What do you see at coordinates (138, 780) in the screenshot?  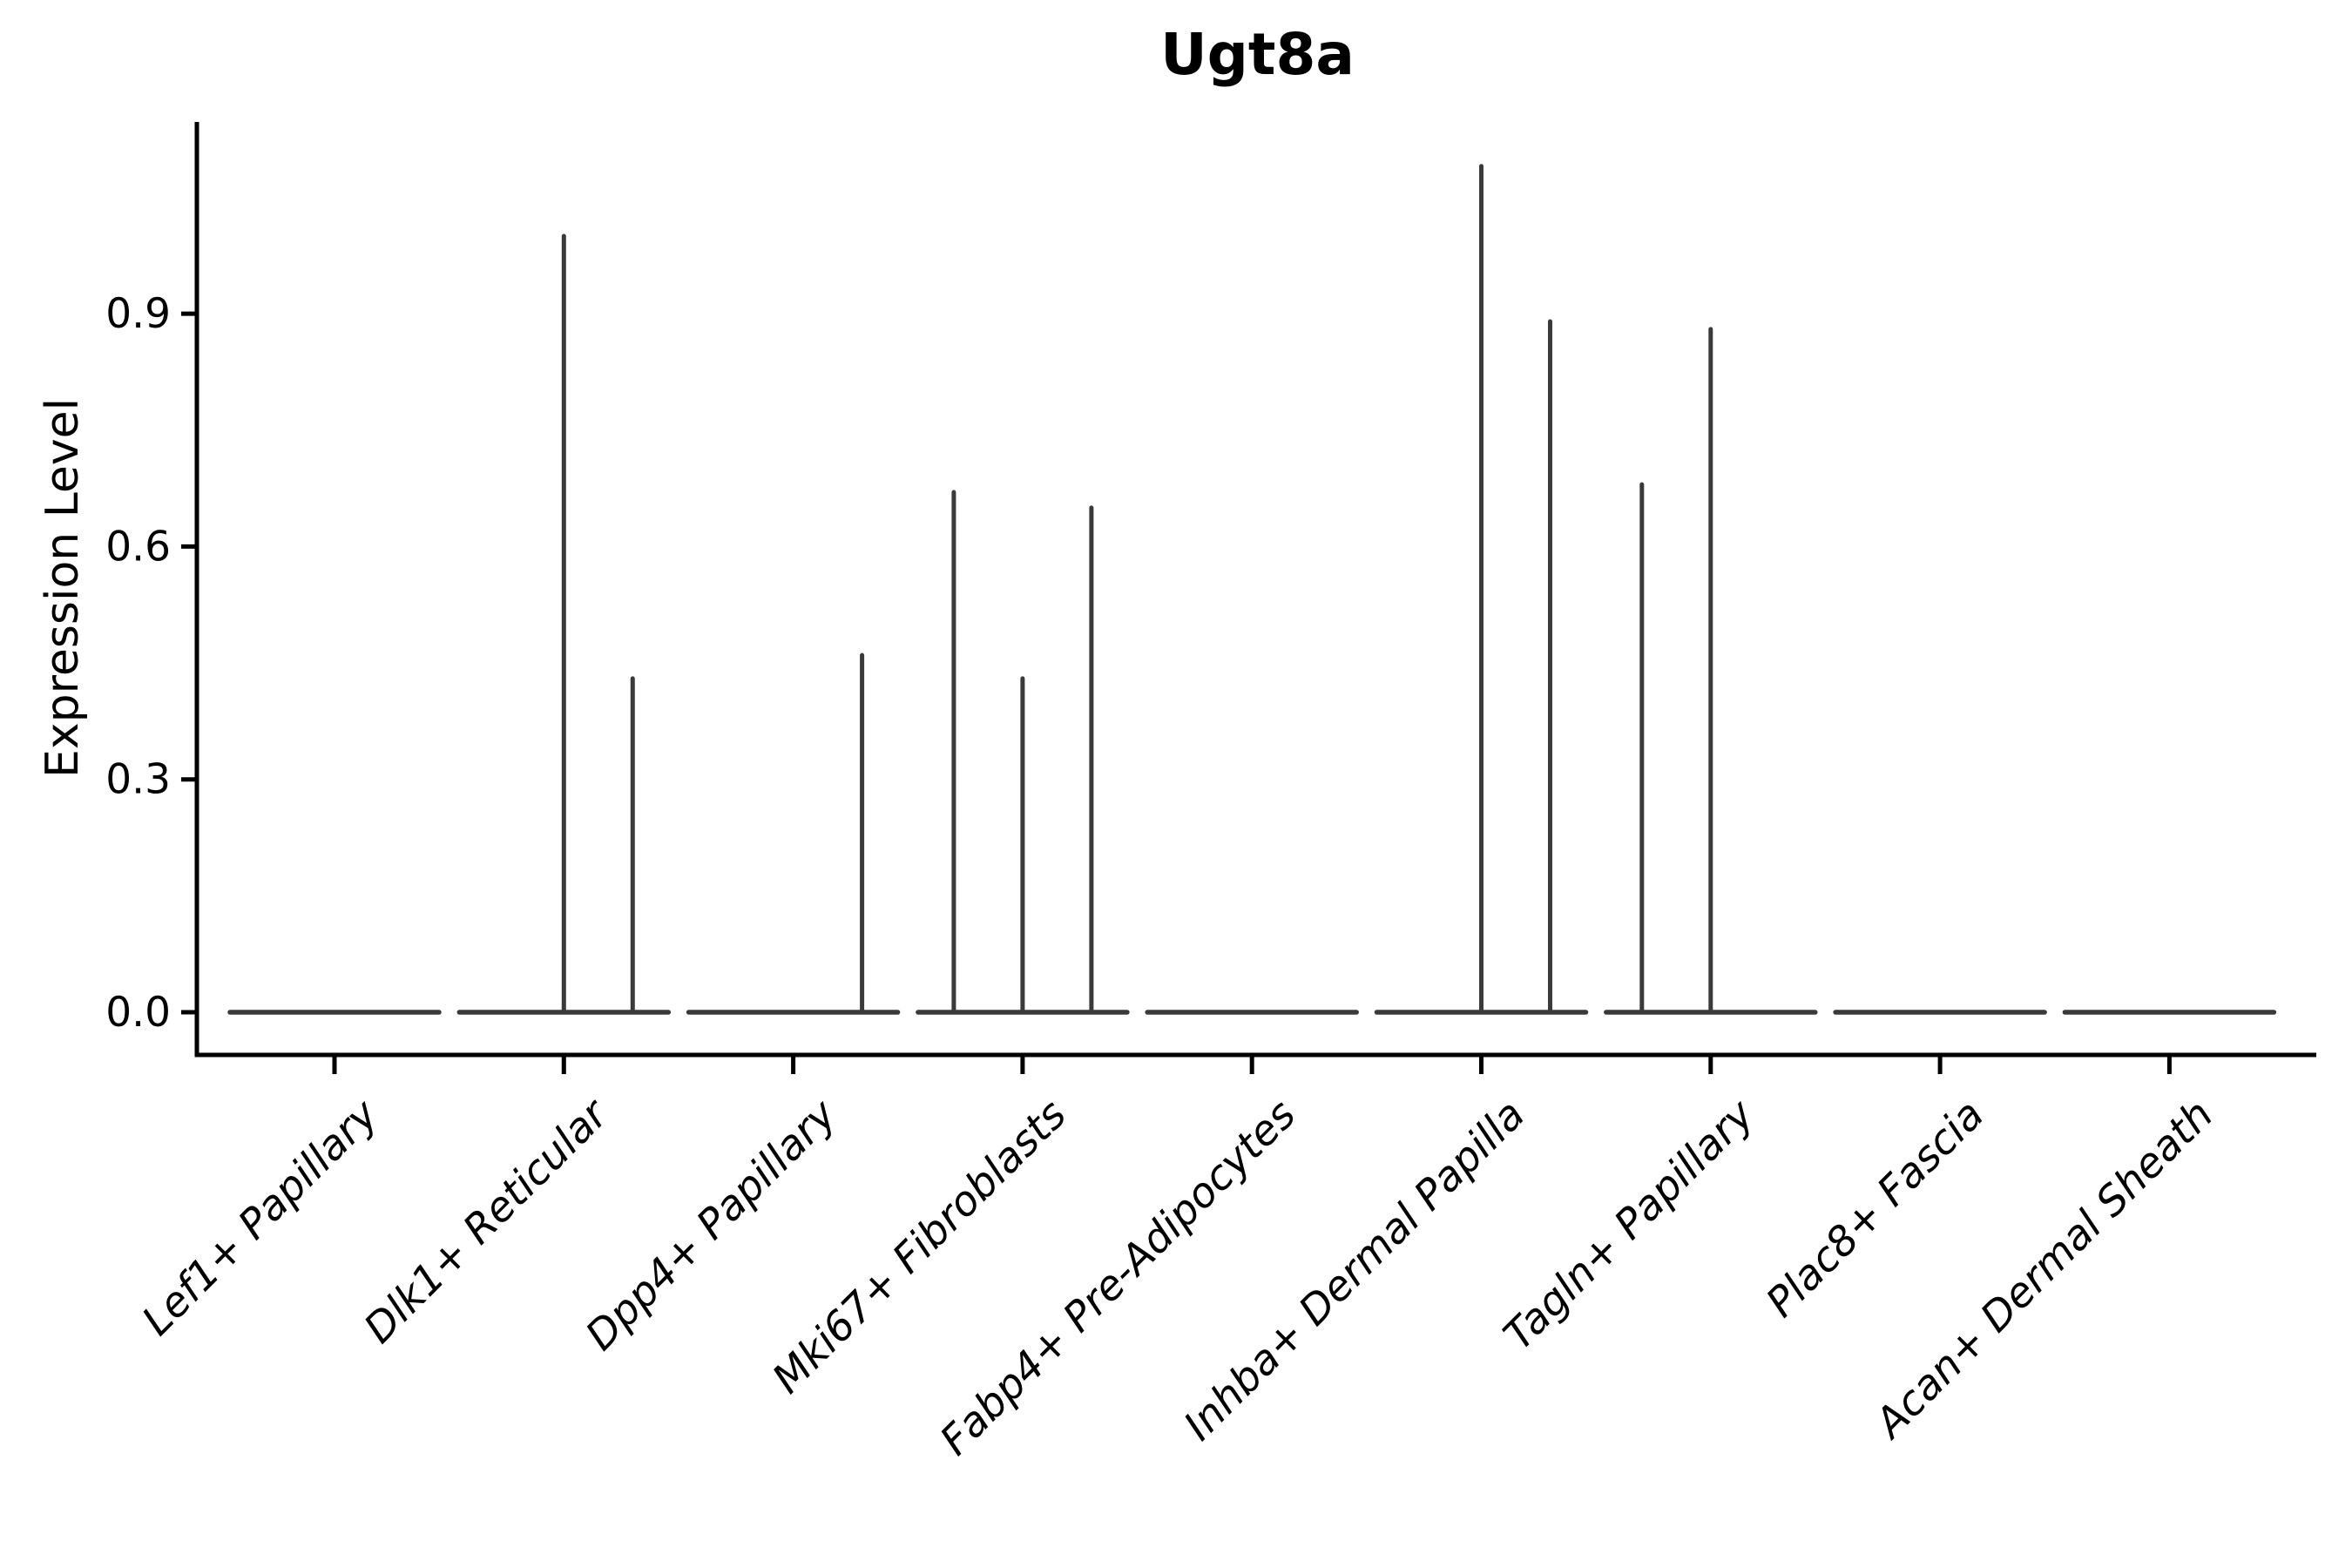 I see `y-tick-label: 0.3` at bounding box center [138, 780].